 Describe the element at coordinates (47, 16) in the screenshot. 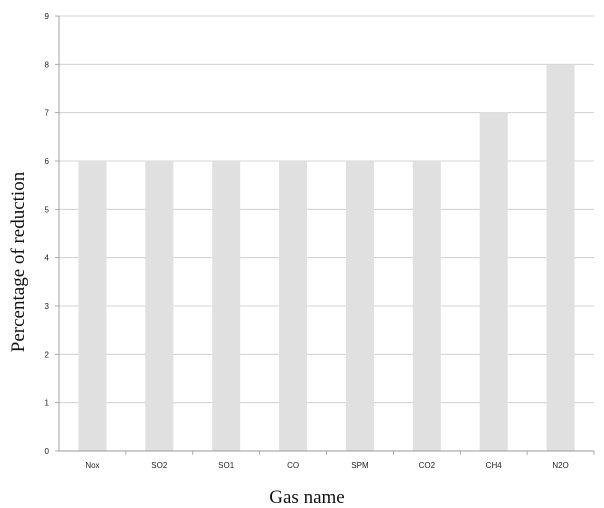

I see `y-tick-label: 9` at that location.